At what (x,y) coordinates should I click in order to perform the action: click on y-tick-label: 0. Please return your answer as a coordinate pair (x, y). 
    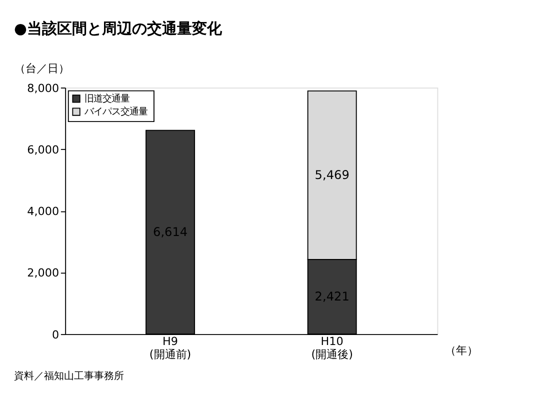
    Looking at the image, I should click on (56, 335).